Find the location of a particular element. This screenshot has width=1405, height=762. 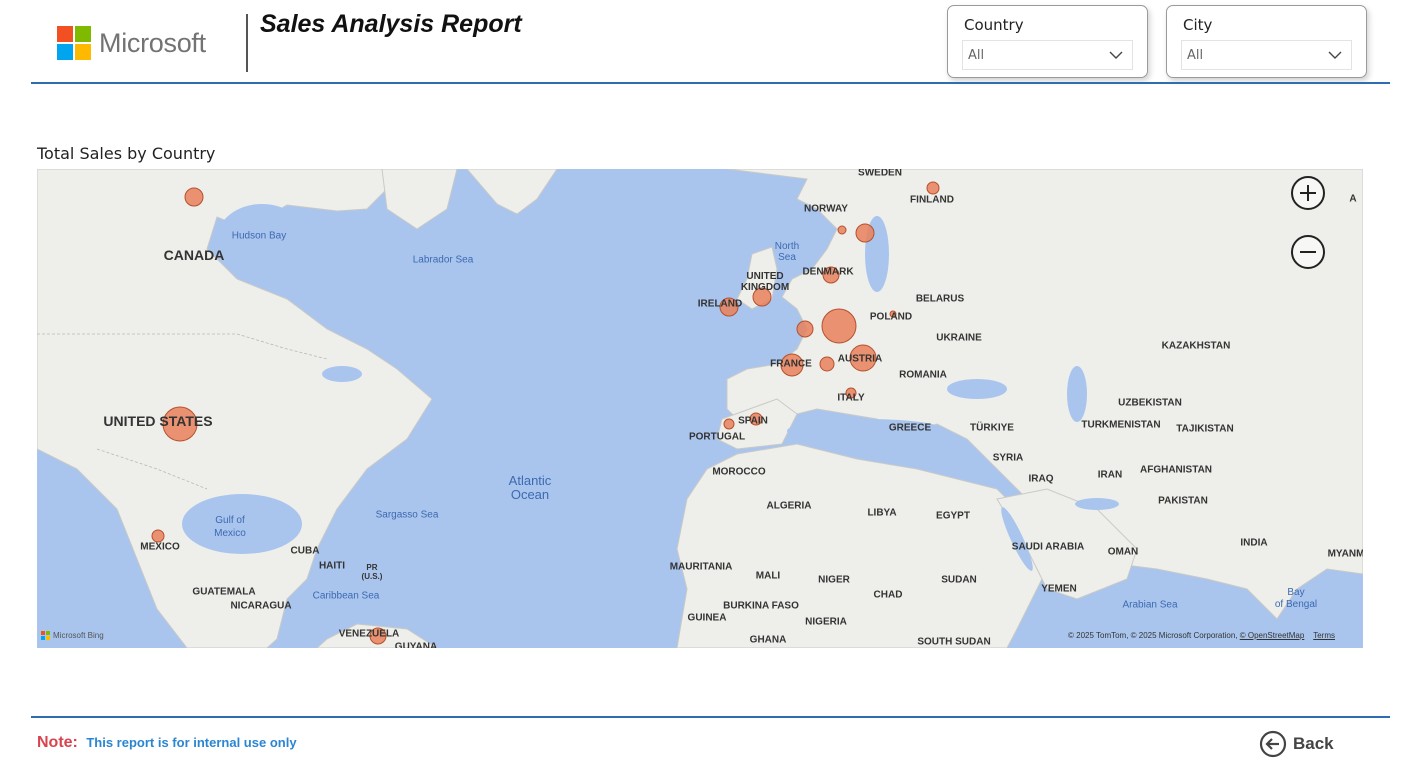

header-divider is located at coordinates (247, 43).